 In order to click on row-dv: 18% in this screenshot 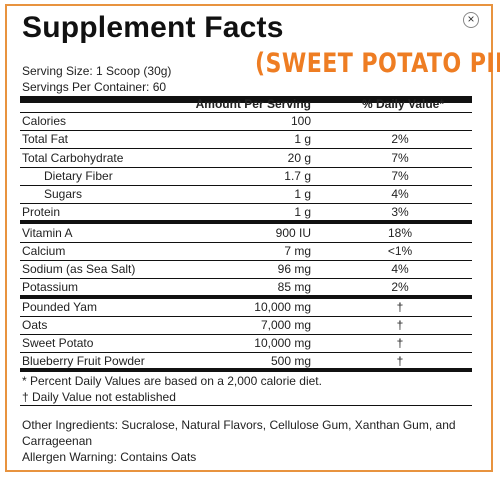, I will do `click(400, 233)`.